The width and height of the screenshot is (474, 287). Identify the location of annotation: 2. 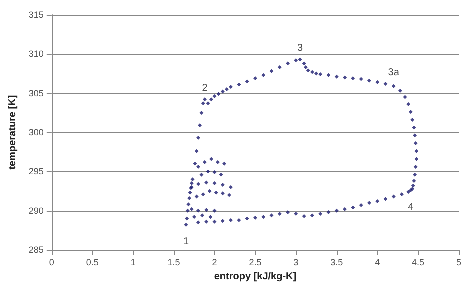
(205, 88).